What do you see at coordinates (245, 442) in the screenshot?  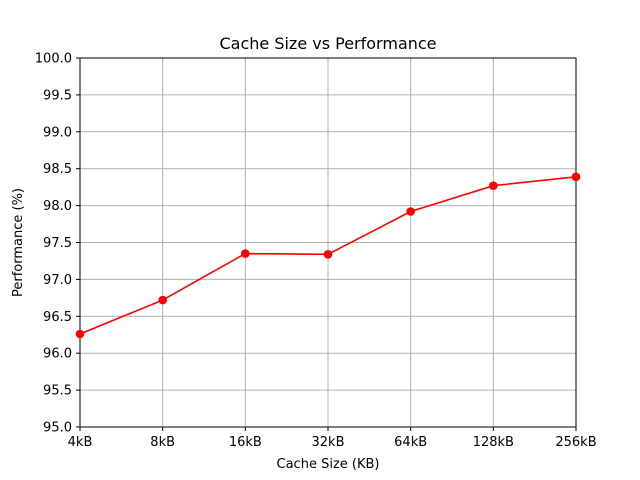 I see `x-tick-label: 16kB` at bounding box center [245, 442].